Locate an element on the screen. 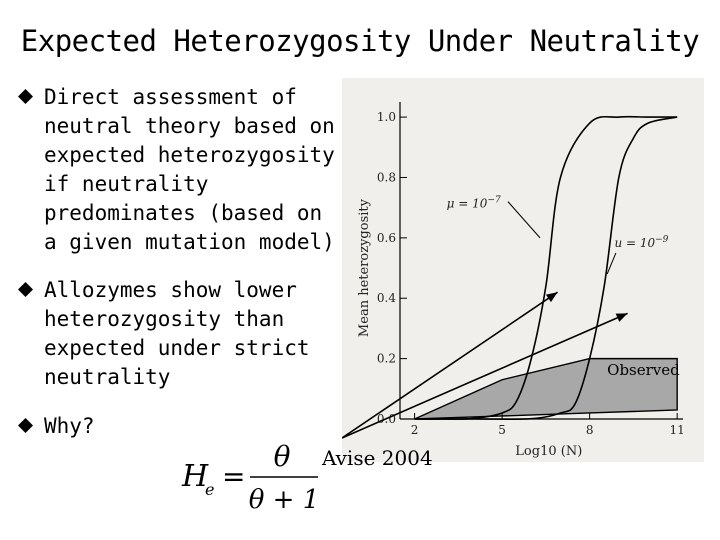 Image resolution: width=720 pixels, height=540 pixels. x-tick-label: 2 is located at coordinates (415, 430).